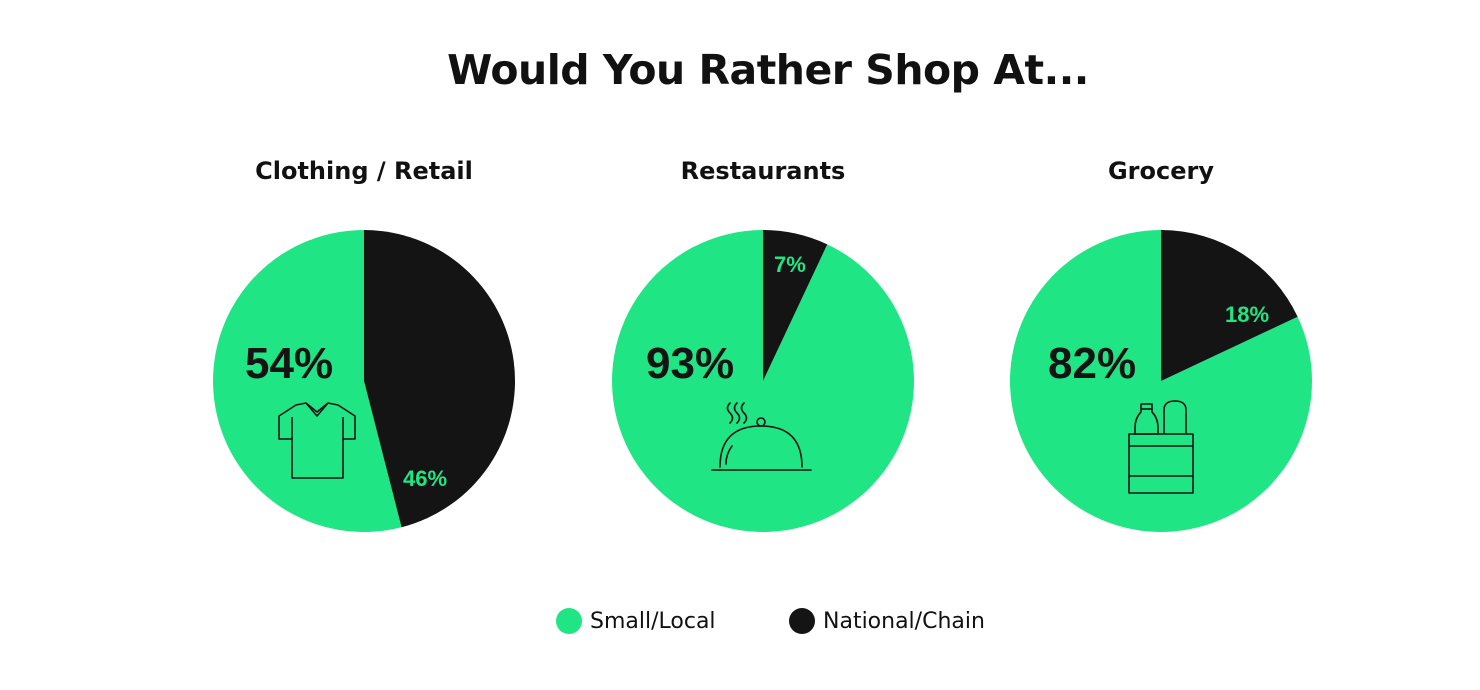 The height and width of the screenshot is (690, 1480). I want to click on pie-grocery: 82% 18%, so click(1160, 381).